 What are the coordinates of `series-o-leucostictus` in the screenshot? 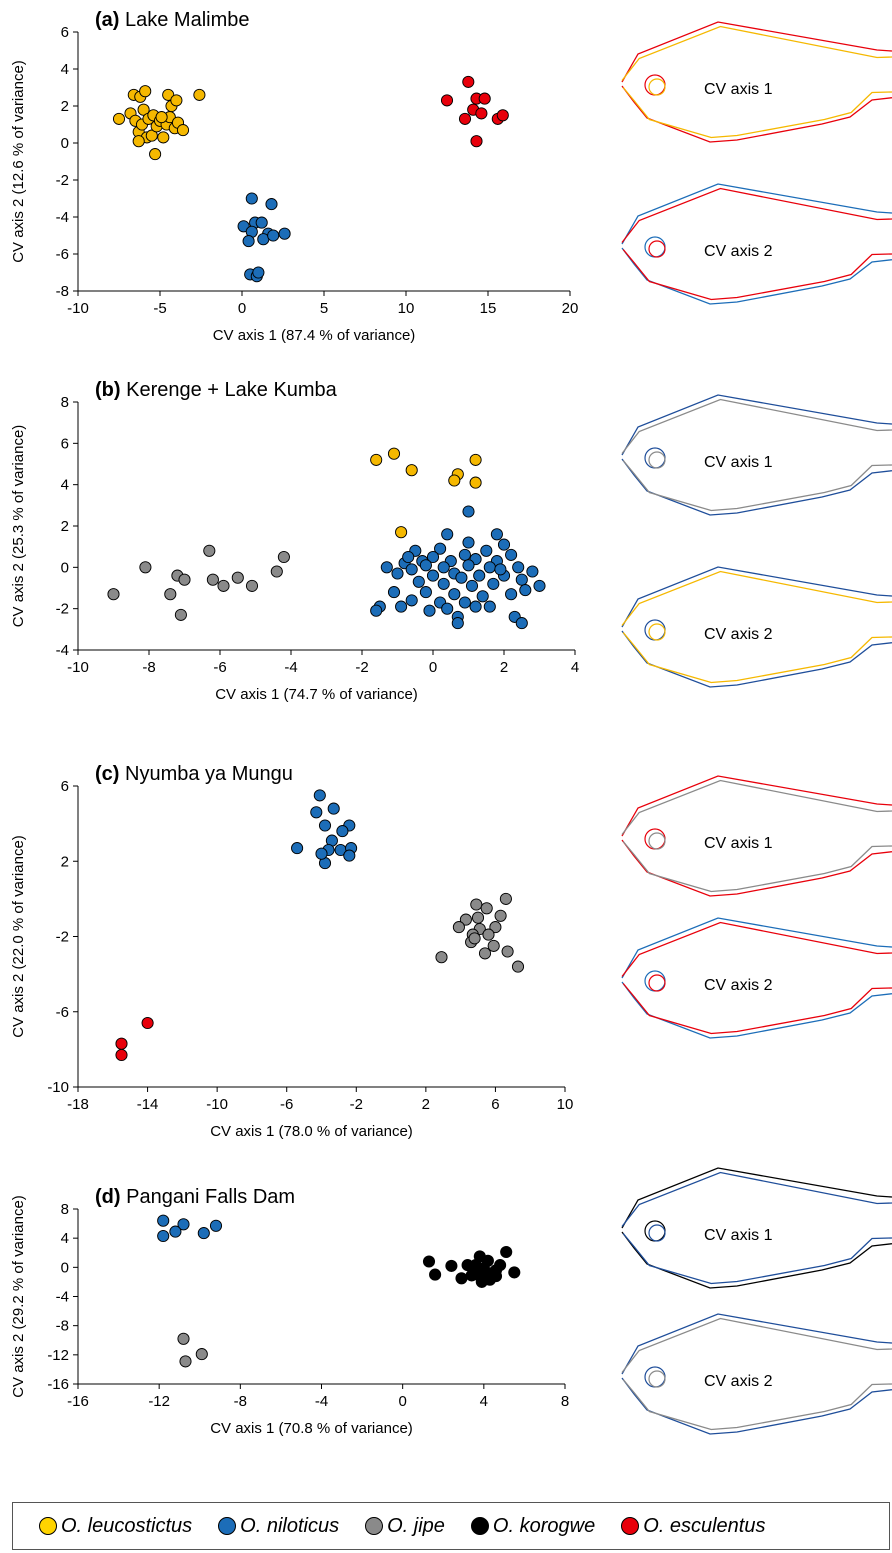 It's located at (159, 123).